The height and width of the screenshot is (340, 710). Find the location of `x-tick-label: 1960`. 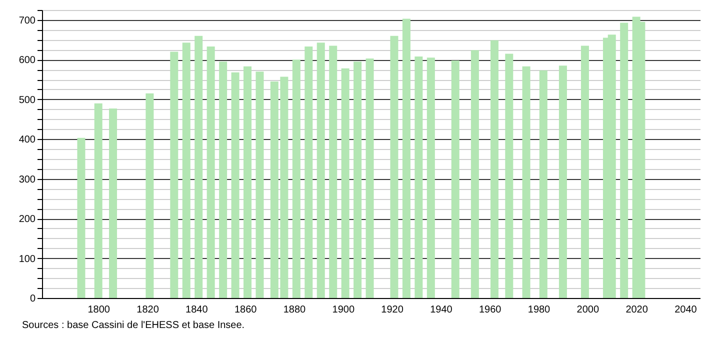

x-tick-label: 1960 is located at coordinates (490, 310).